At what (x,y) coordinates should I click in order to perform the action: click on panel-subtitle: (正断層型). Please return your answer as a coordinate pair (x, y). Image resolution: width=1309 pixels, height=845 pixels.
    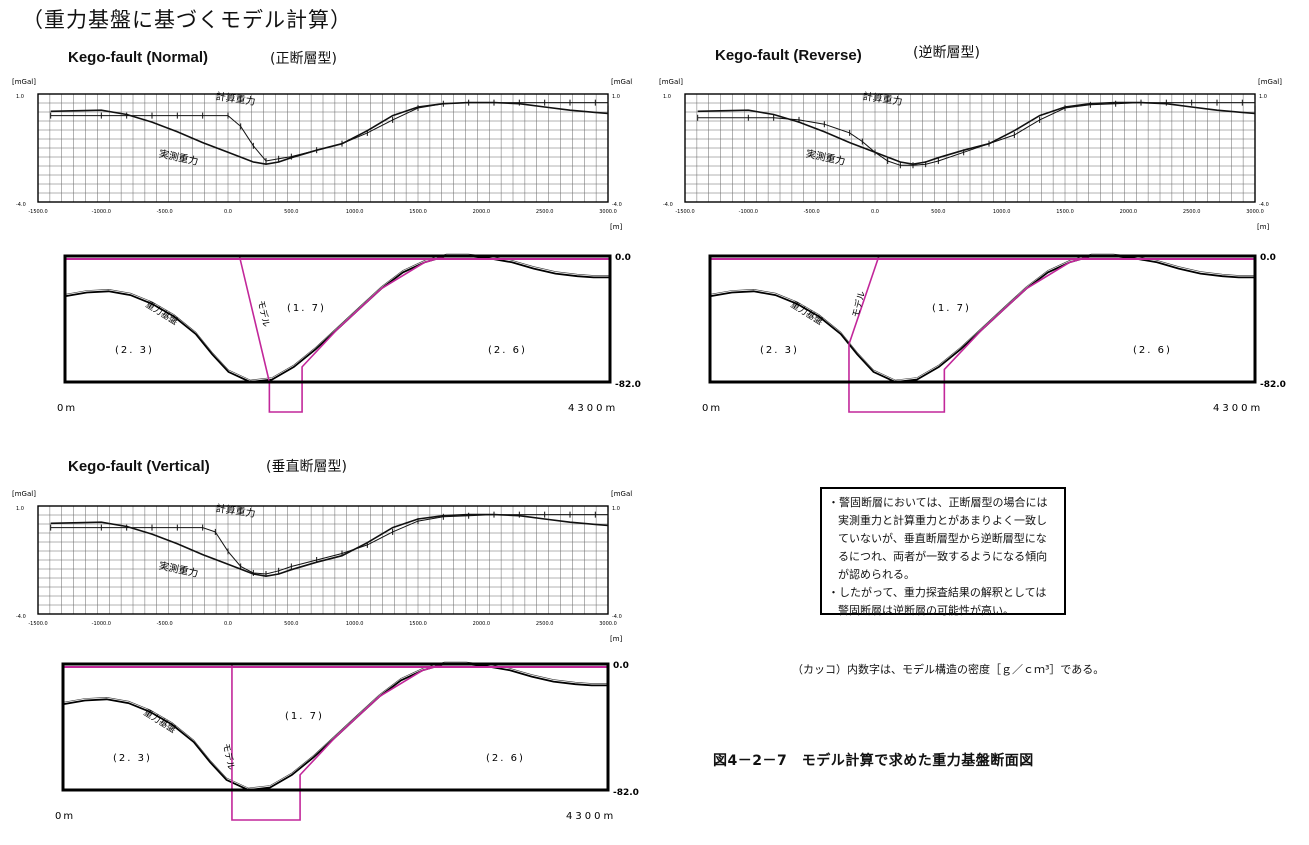
    Looking at the image, I should click on (303, 59).